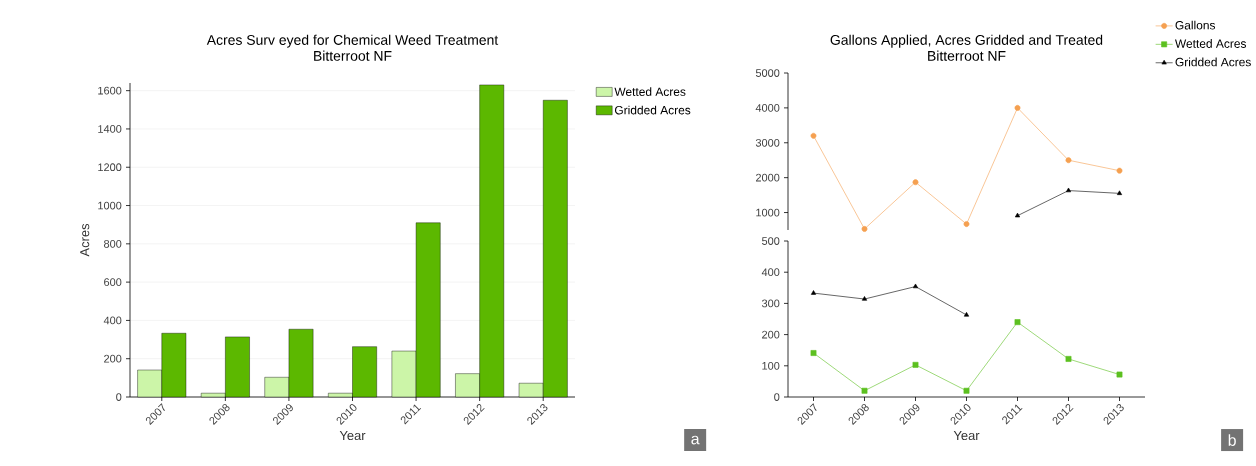  Describe the element at coordinates (767, 142) in the screenshot. I see `y-tick-label: 3000` at that location.